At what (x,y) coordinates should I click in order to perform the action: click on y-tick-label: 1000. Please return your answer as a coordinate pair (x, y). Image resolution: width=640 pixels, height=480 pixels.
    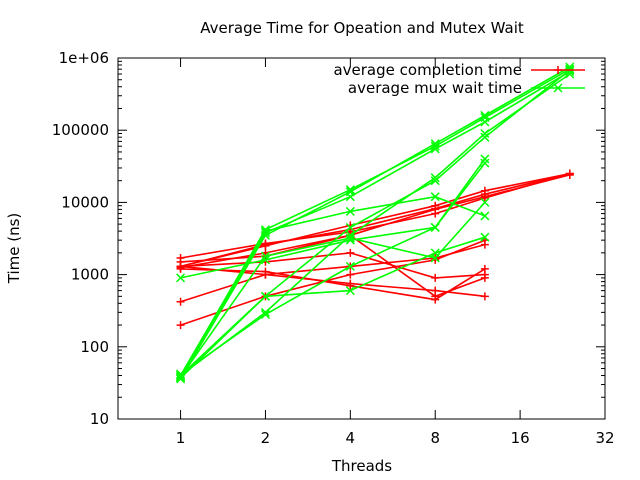
    Looking at the image, I should click on (90, 275).